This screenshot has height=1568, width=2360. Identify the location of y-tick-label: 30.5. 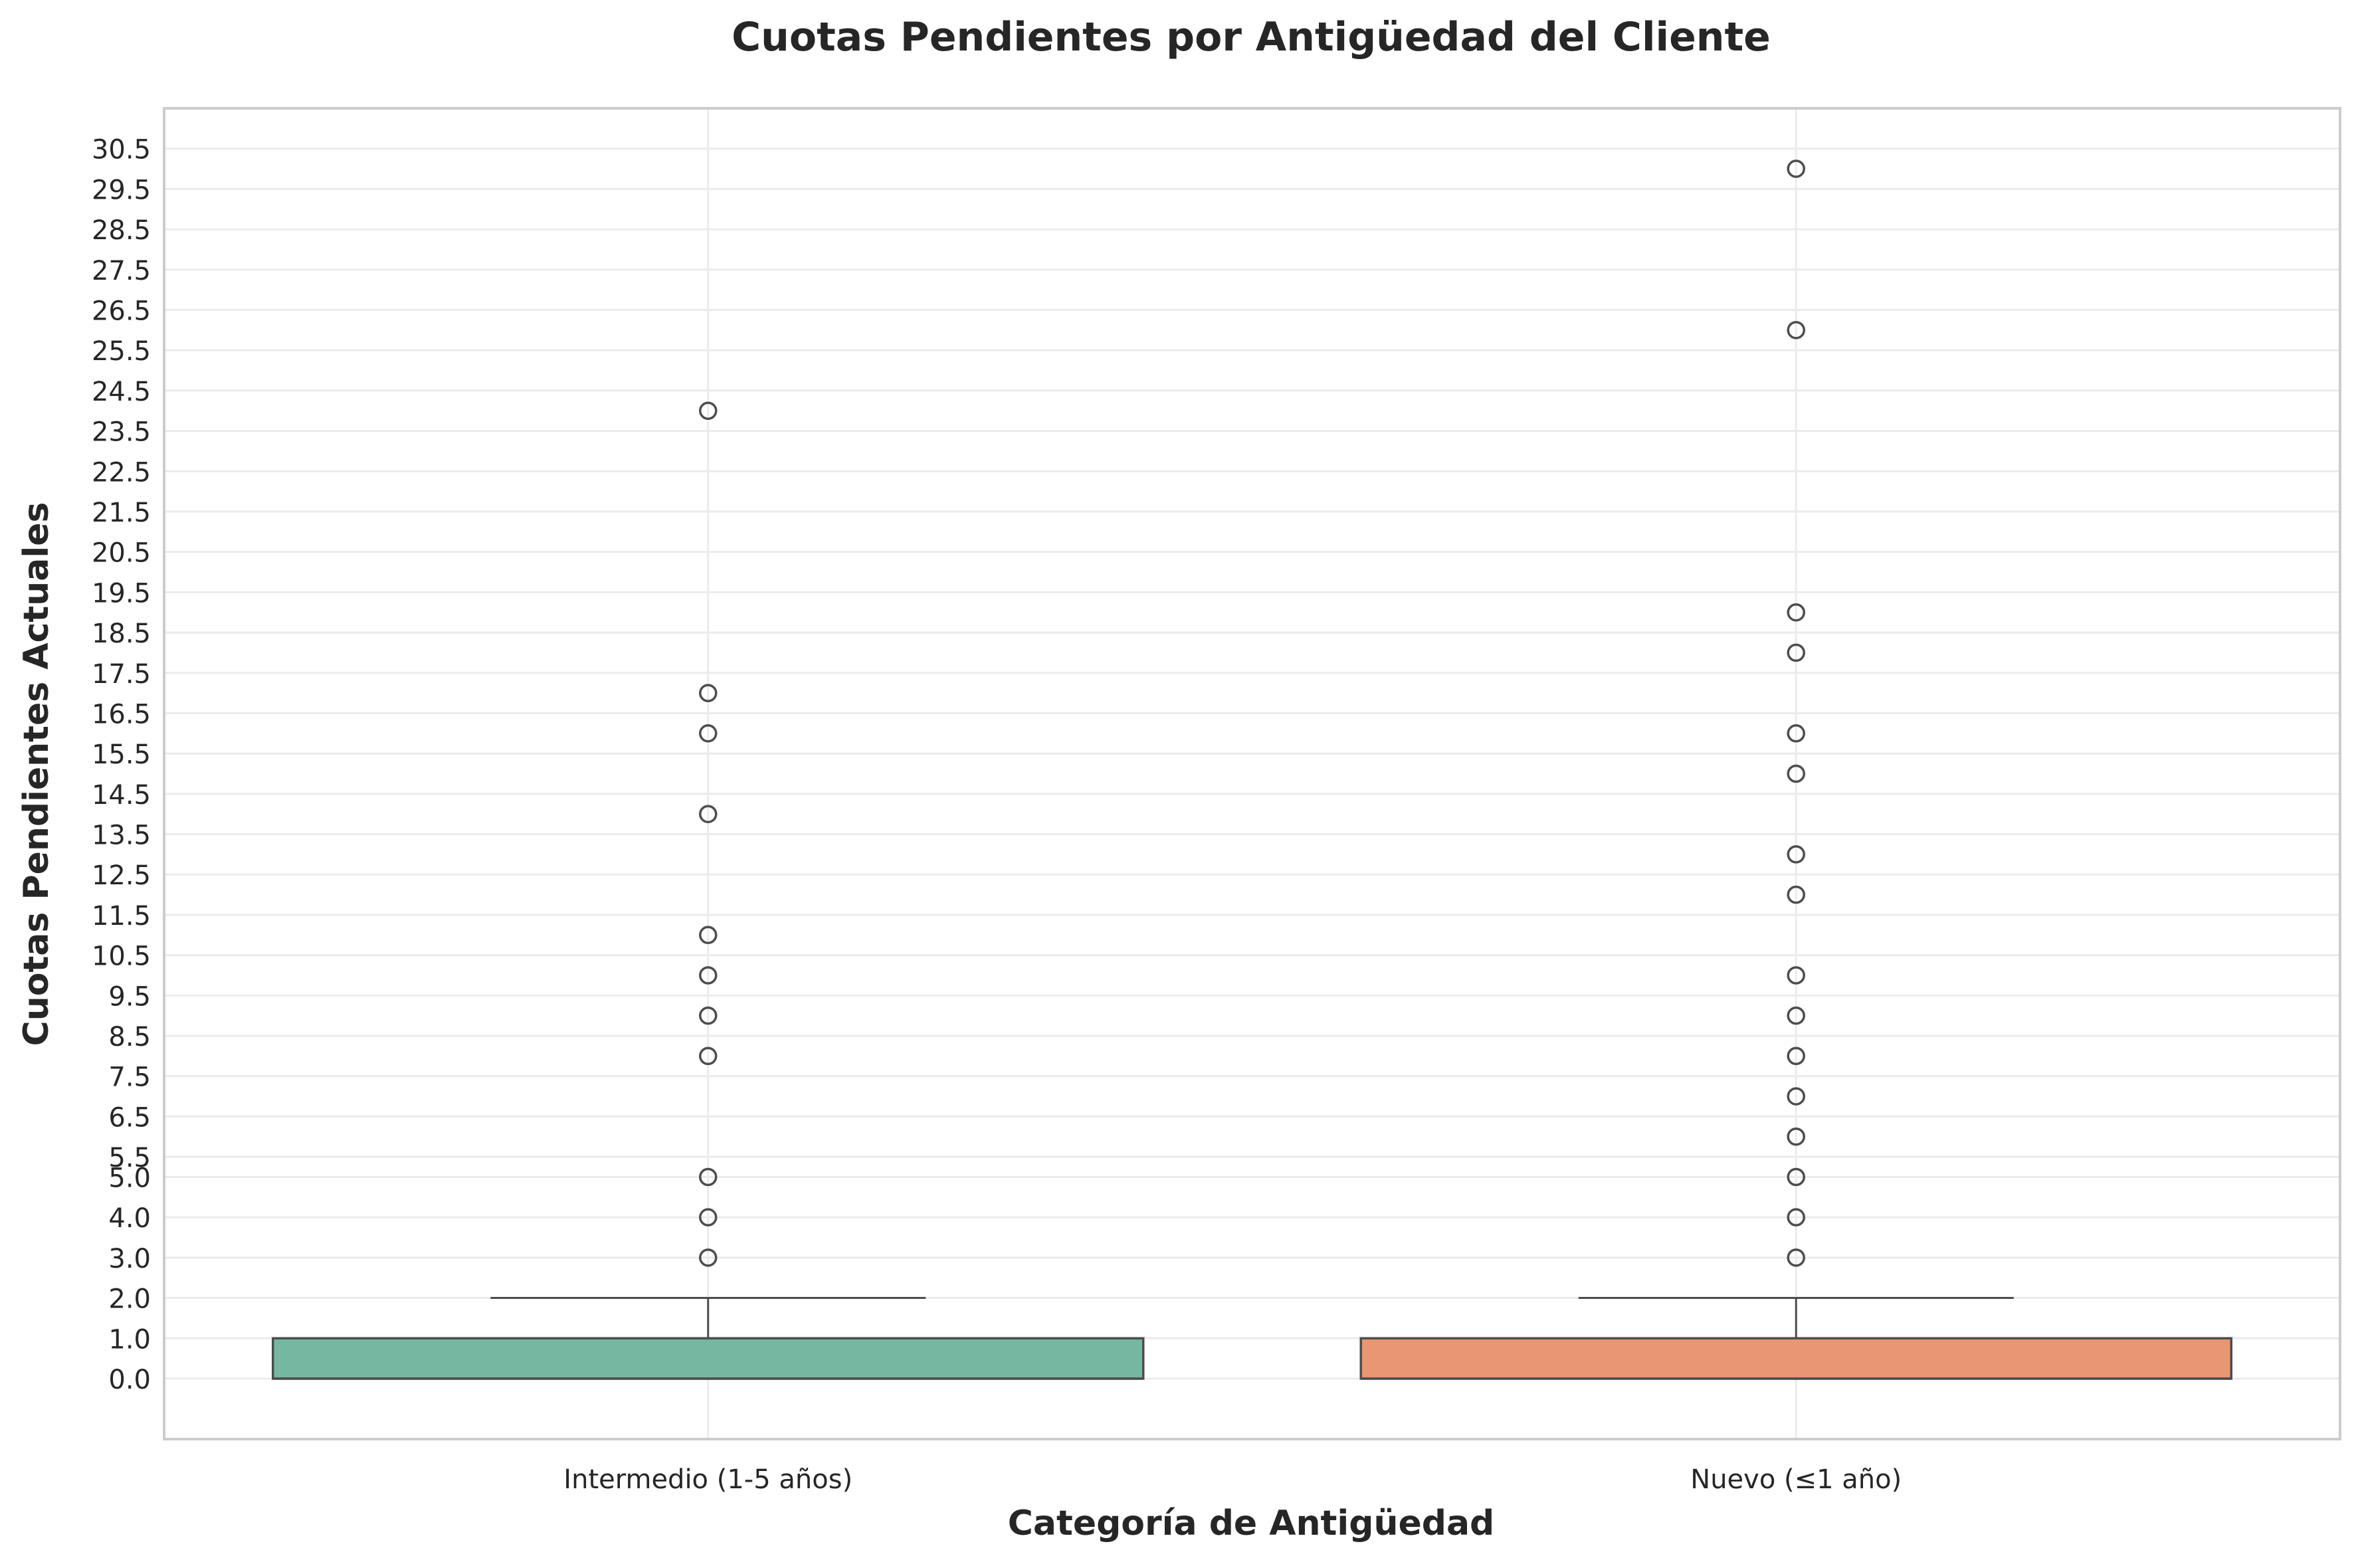
(122, 150).